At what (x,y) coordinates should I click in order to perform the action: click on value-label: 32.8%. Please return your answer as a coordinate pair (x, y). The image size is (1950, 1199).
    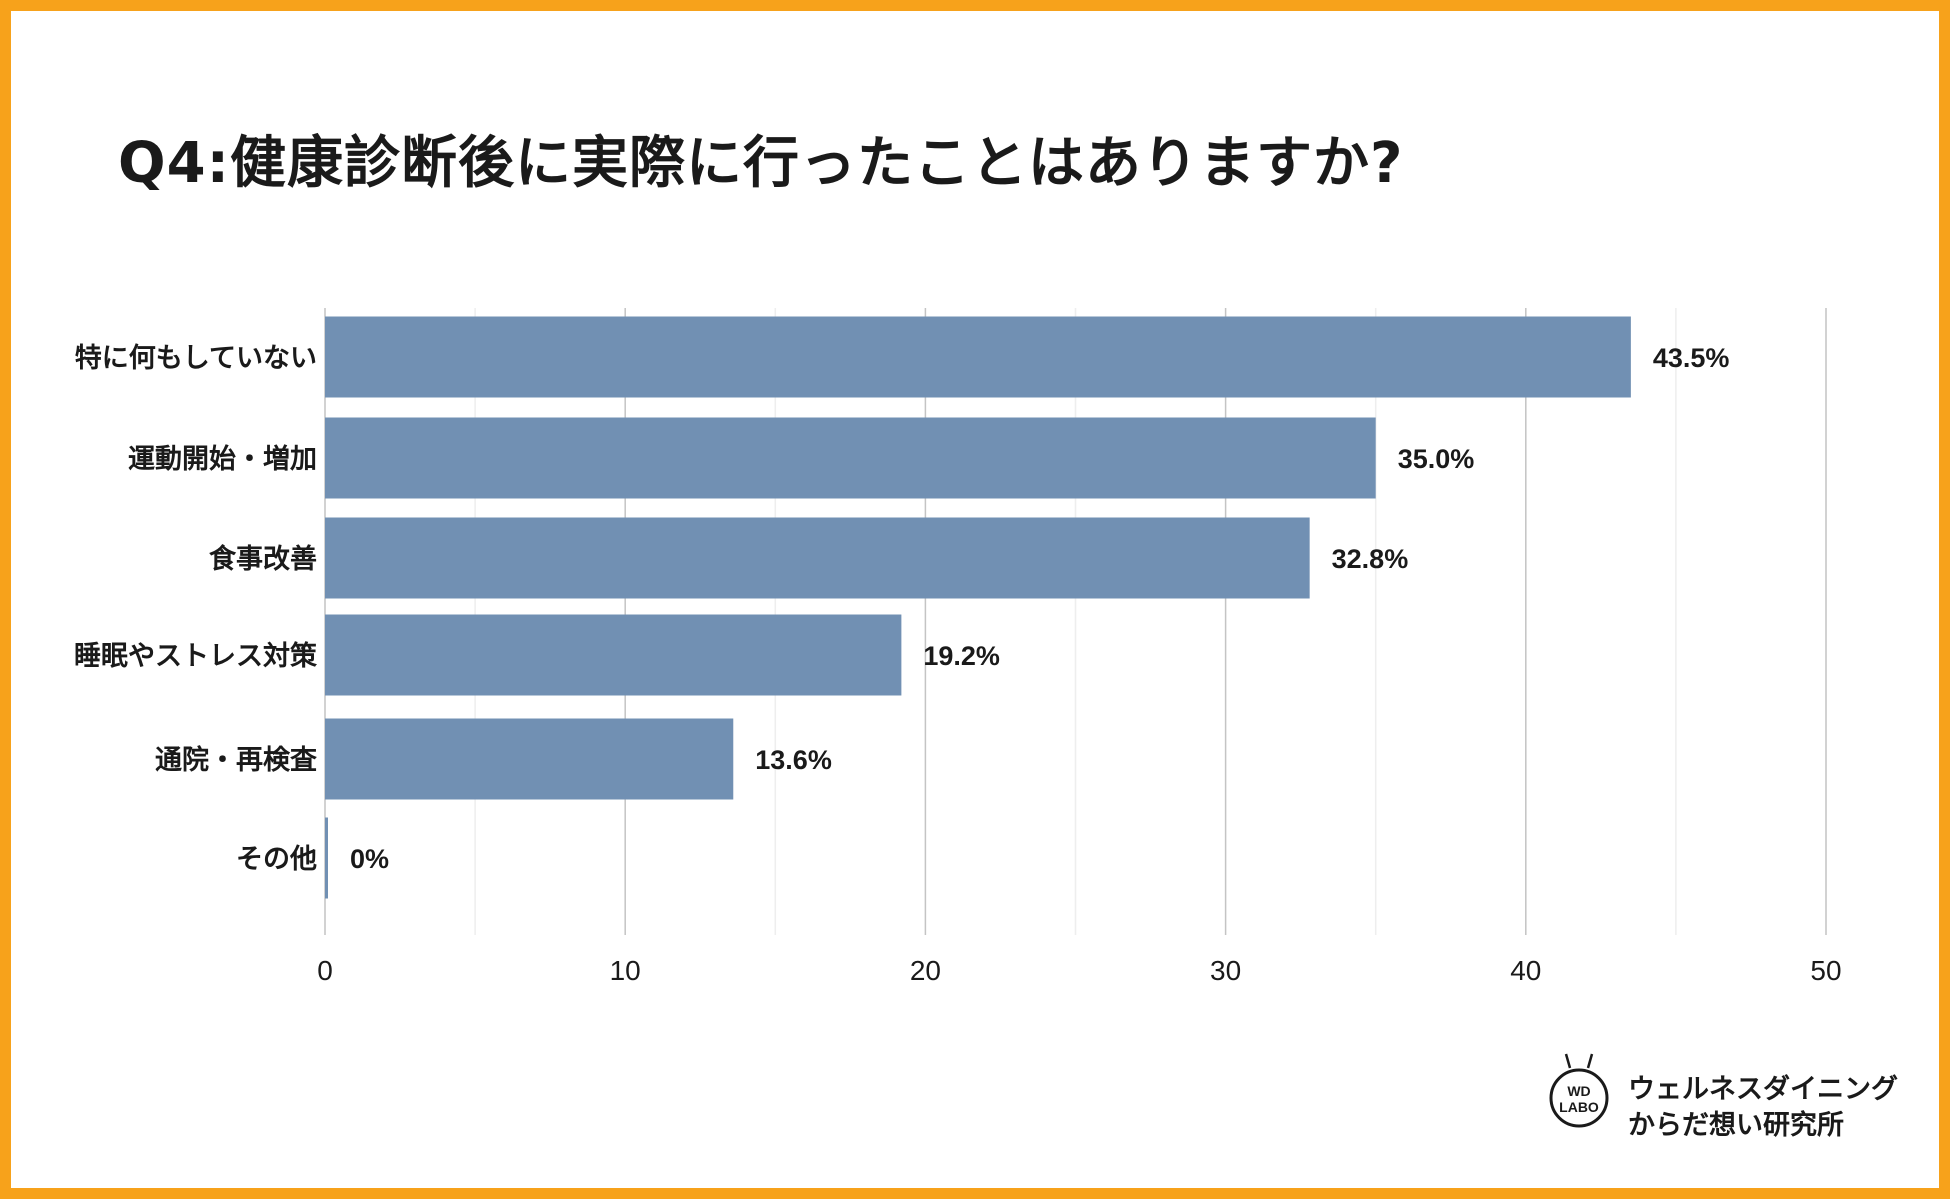
    Looking at the image, I should click on (1370, 559).